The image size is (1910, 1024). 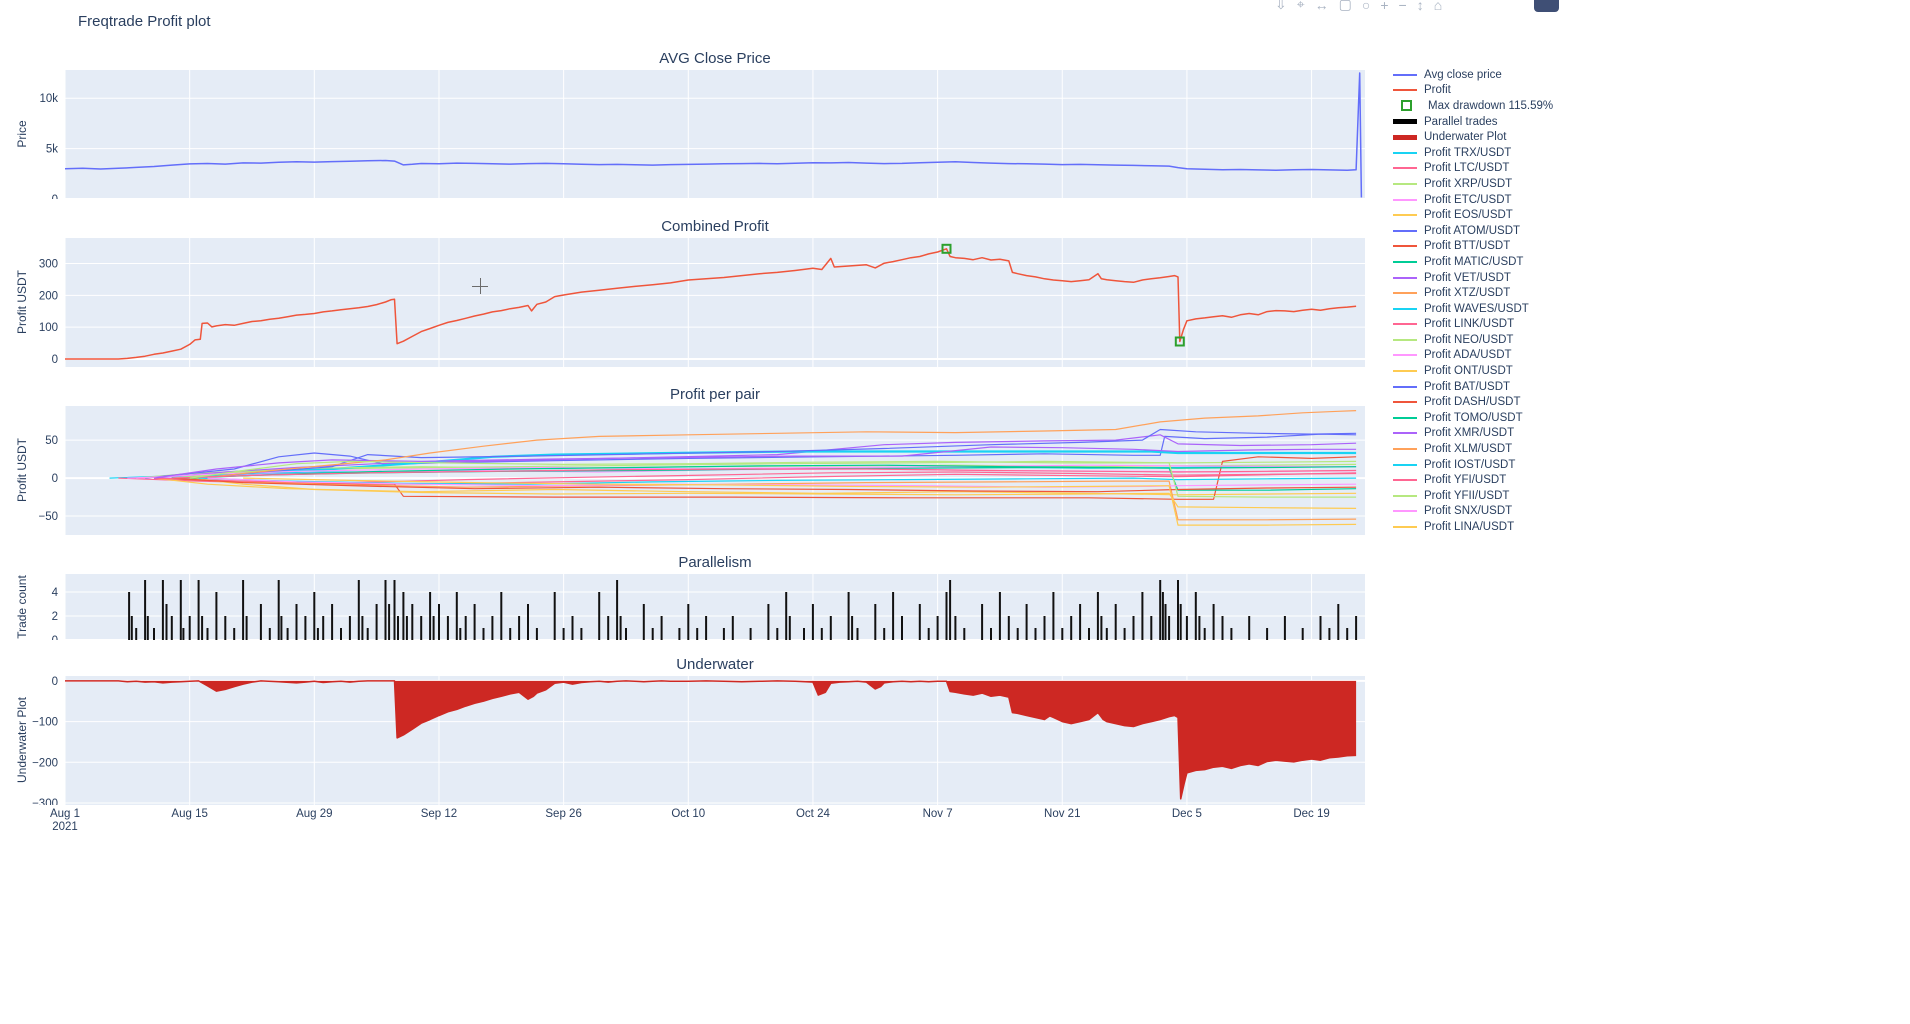 I want to click on legend-item-parallel-trades: Parallel trades, so click(x=1473, y=122).